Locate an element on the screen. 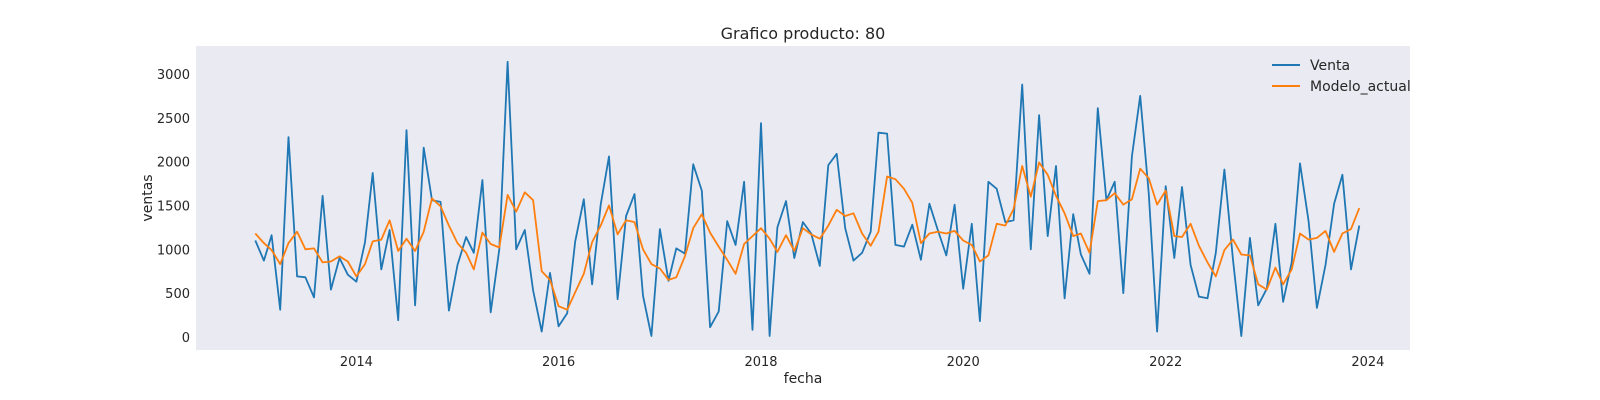 The width and height of the screenshot is (1600, 400). y-tick-label: 500 is located at coordinates (177, 294).